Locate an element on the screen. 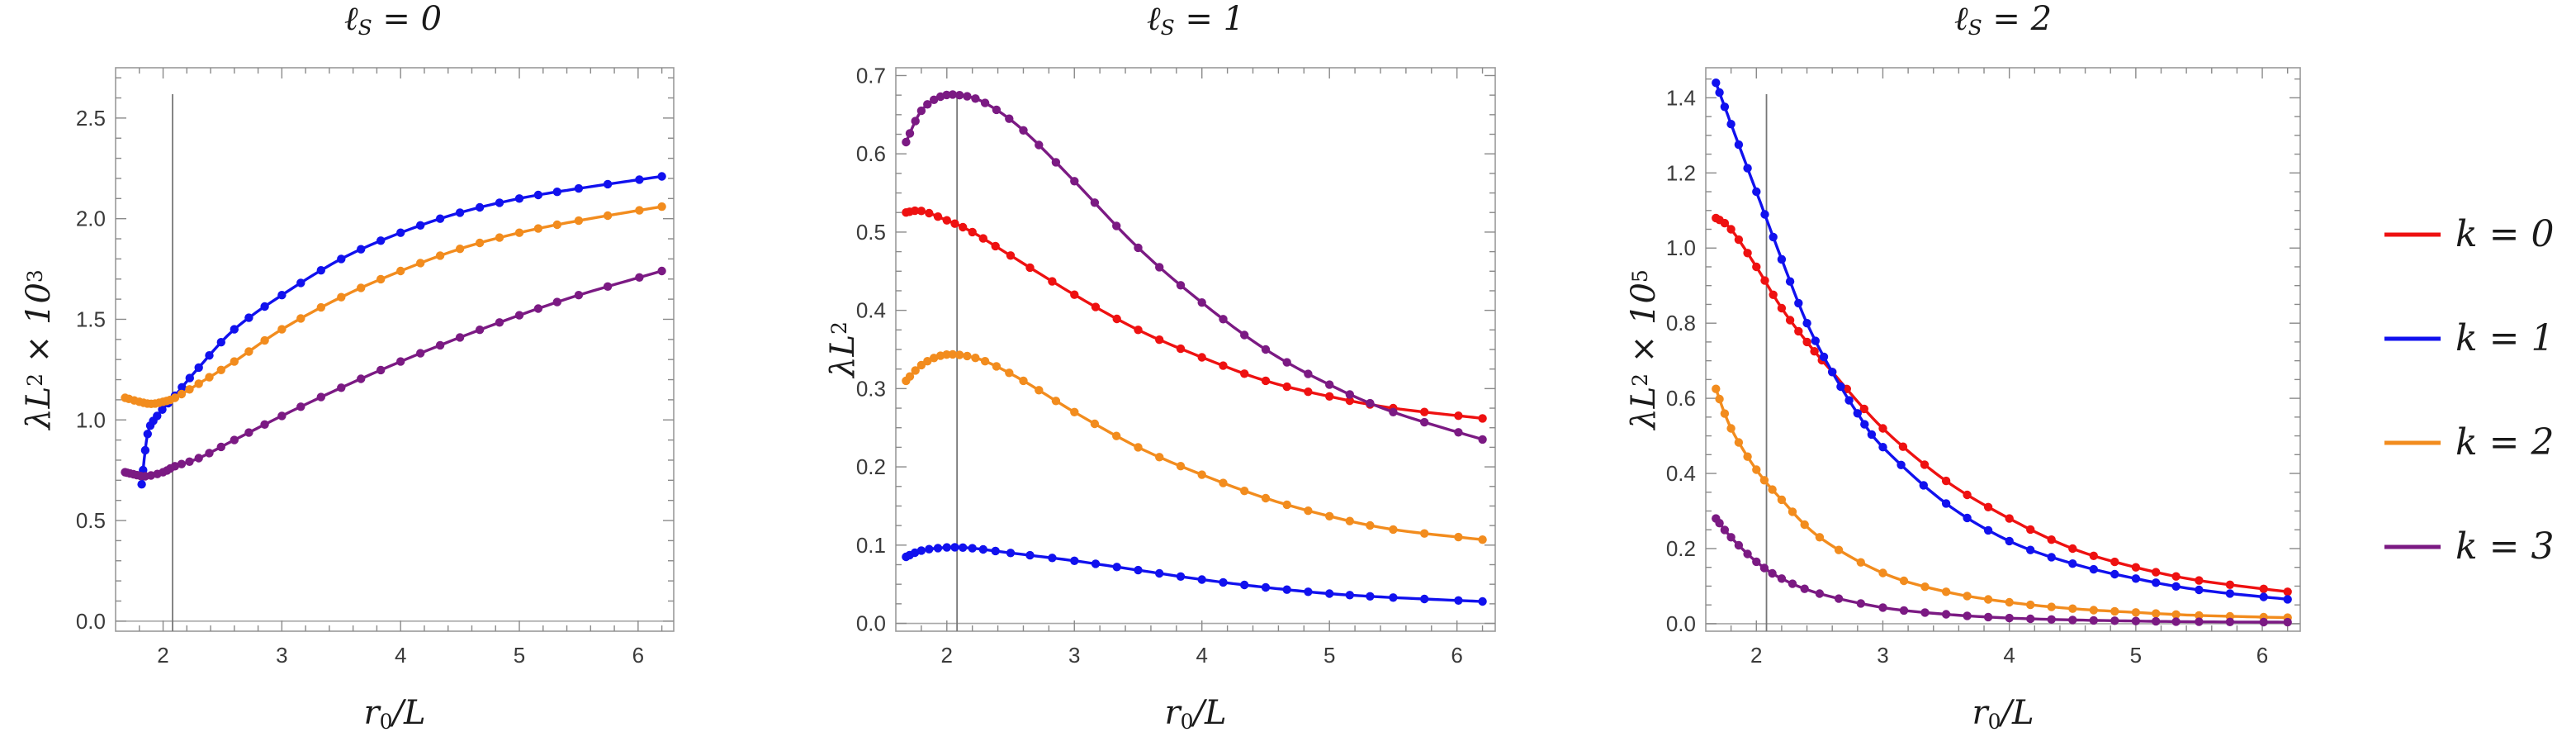 The width and height of the screenshot is (2576, 732). y-tick-label: 0.0 is located at coordinates (871, 623).